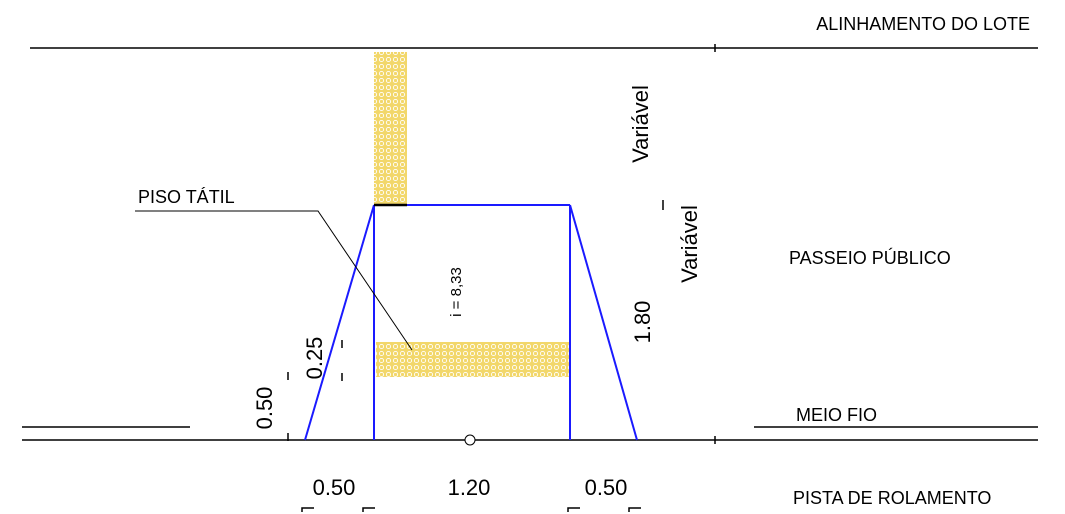 The height and width of the screenshot is (514, 1065). Describe the element at coordinates (274, 280) in the screenshot. I see `tactile-leader-line` at that location.